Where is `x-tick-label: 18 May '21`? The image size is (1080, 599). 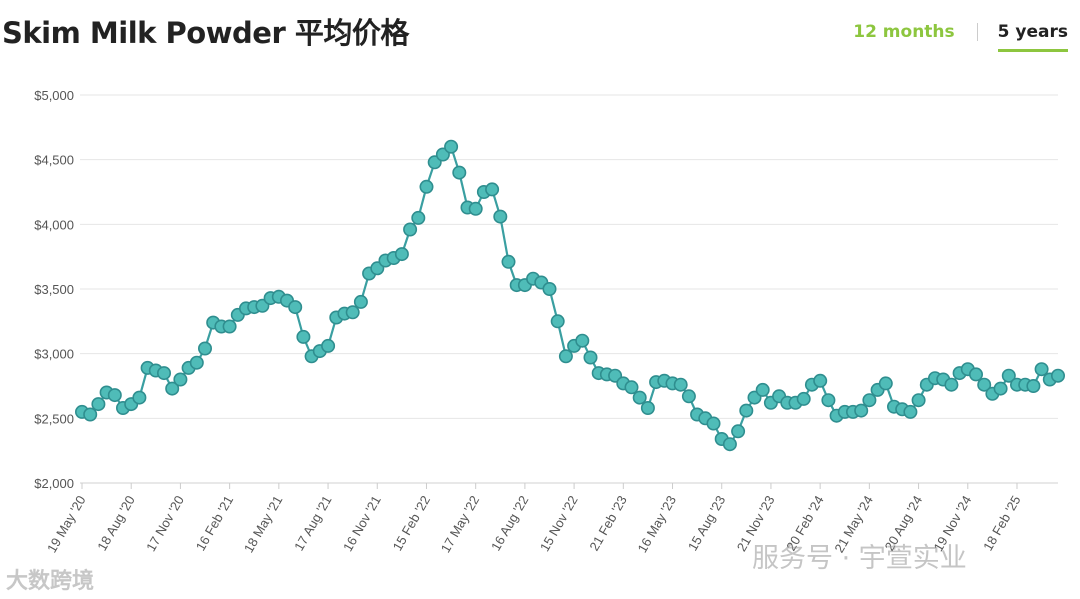 x-tick-label: 18 May '21 is located at coordinates (263, 524).